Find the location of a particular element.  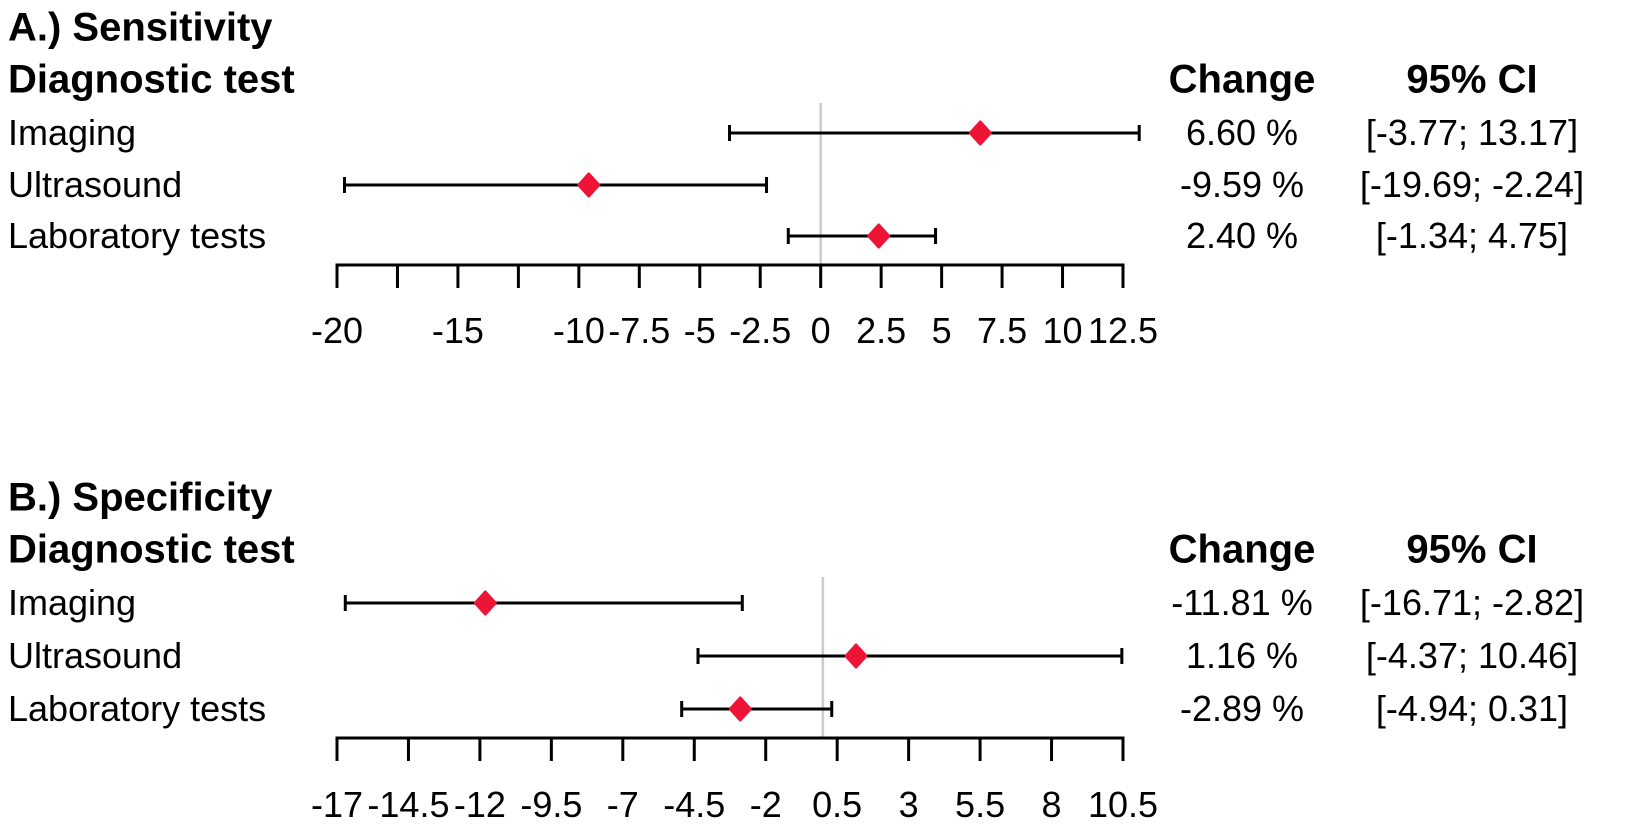

x-axis-tick-label: -7 is located at coordinates (622, 804).